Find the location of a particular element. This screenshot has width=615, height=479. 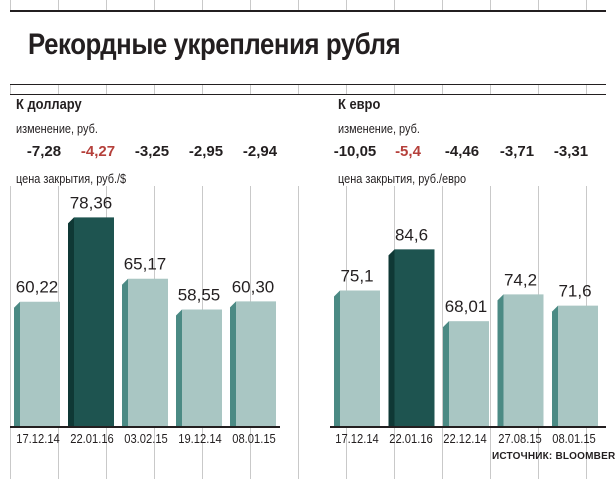

value-label-eur-4: 71,6 is located at coordinates (574, 291).